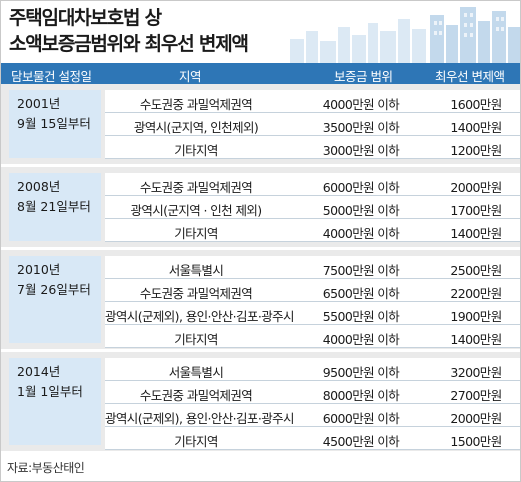 The height and width of the screenshot is (482, 521). I want to click on source-note: 자료:부동산태인, so click(46, 468).